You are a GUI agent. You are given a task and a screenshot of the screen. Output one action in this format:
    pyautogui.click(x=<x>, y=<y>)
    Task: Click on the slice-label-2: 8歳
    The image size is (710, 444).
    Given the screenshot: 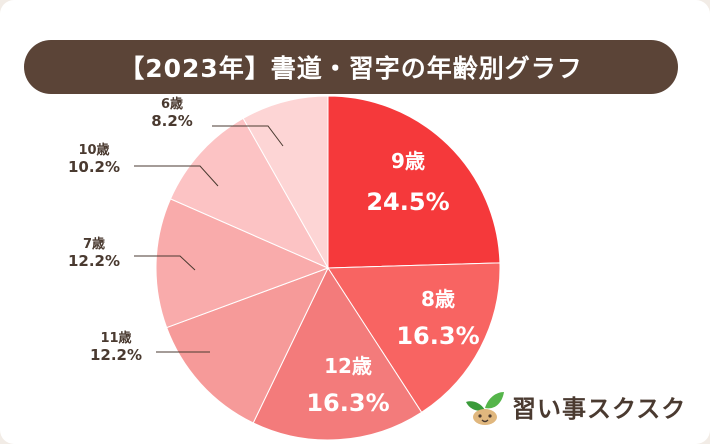 What is the action you would take?
    pyautogui.click(x=438, y=299)
    